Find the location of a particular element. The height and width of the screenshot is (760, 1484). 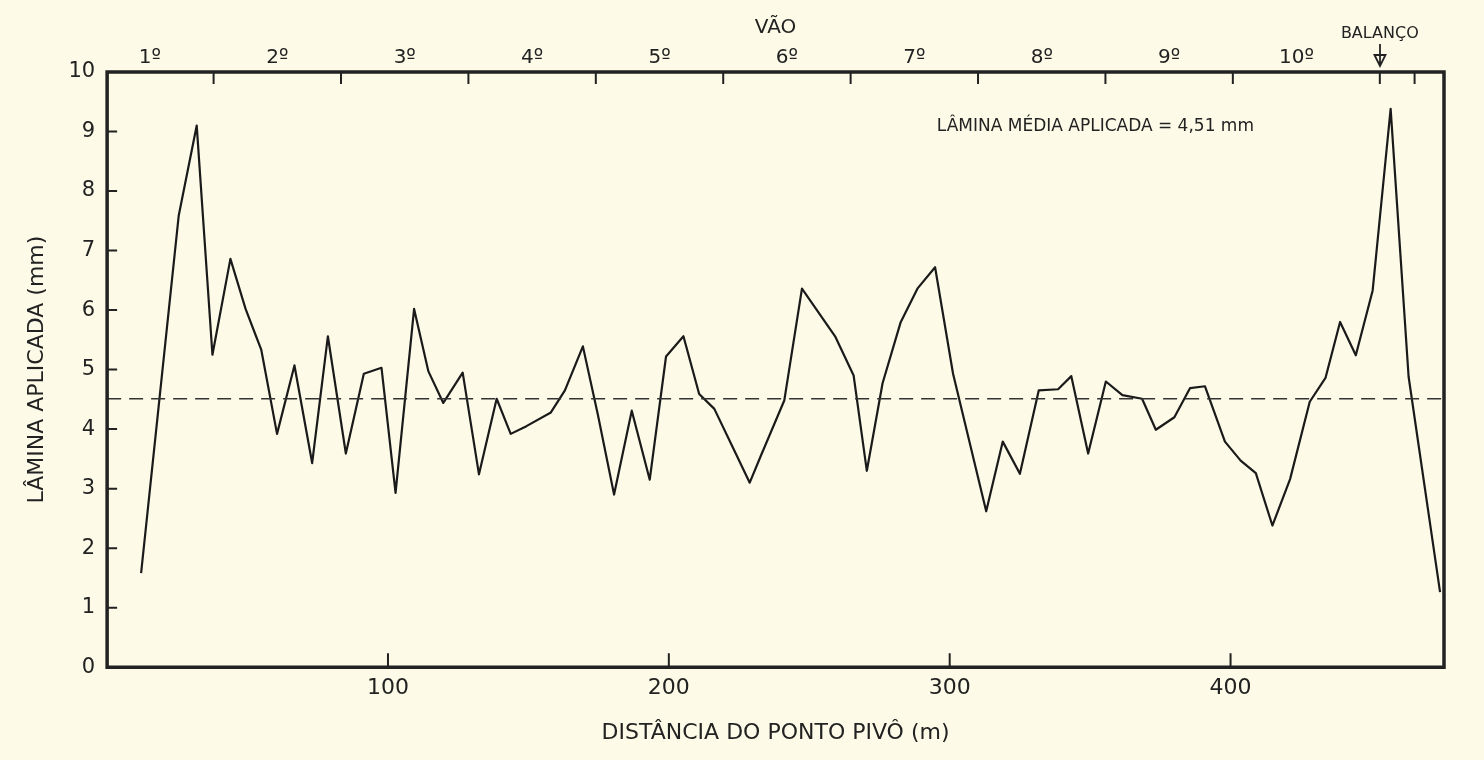

text: BALANÇO is located at coordinates (1379, 33).